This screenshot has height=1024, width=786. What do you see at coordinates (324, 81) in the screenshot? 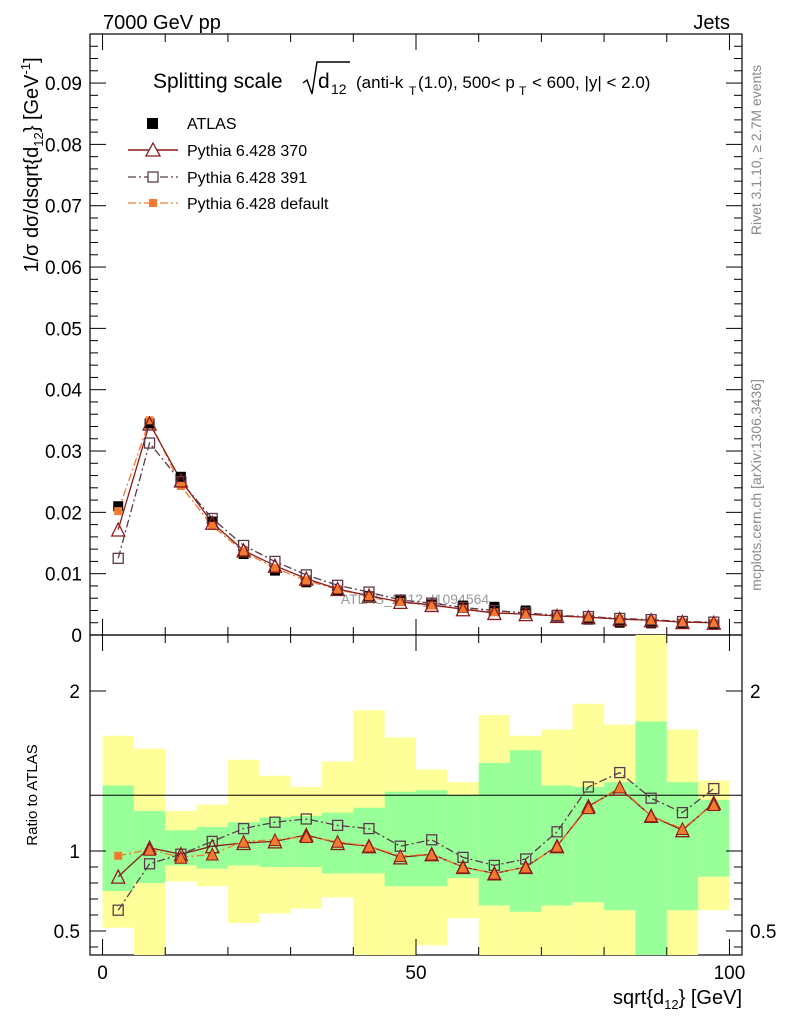
I see `svg-text: d` at bounding box center [324, 81].